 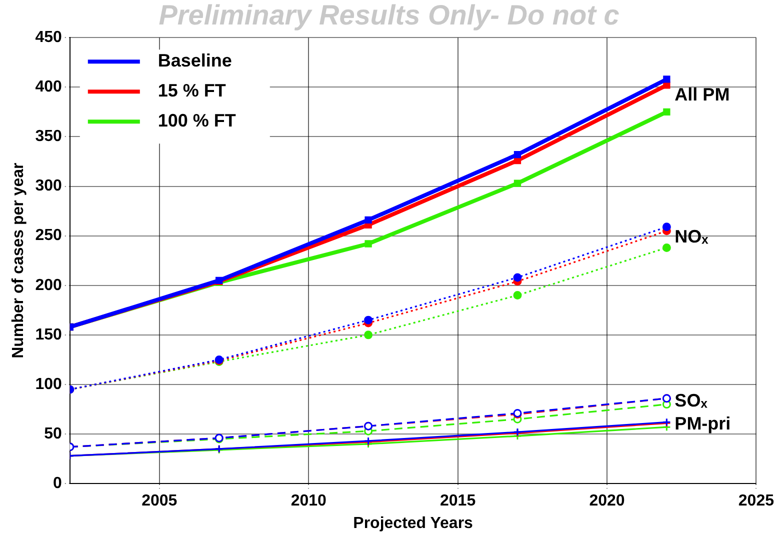 I want to click on y-tick-label: 400, so click(x=48, y=87).